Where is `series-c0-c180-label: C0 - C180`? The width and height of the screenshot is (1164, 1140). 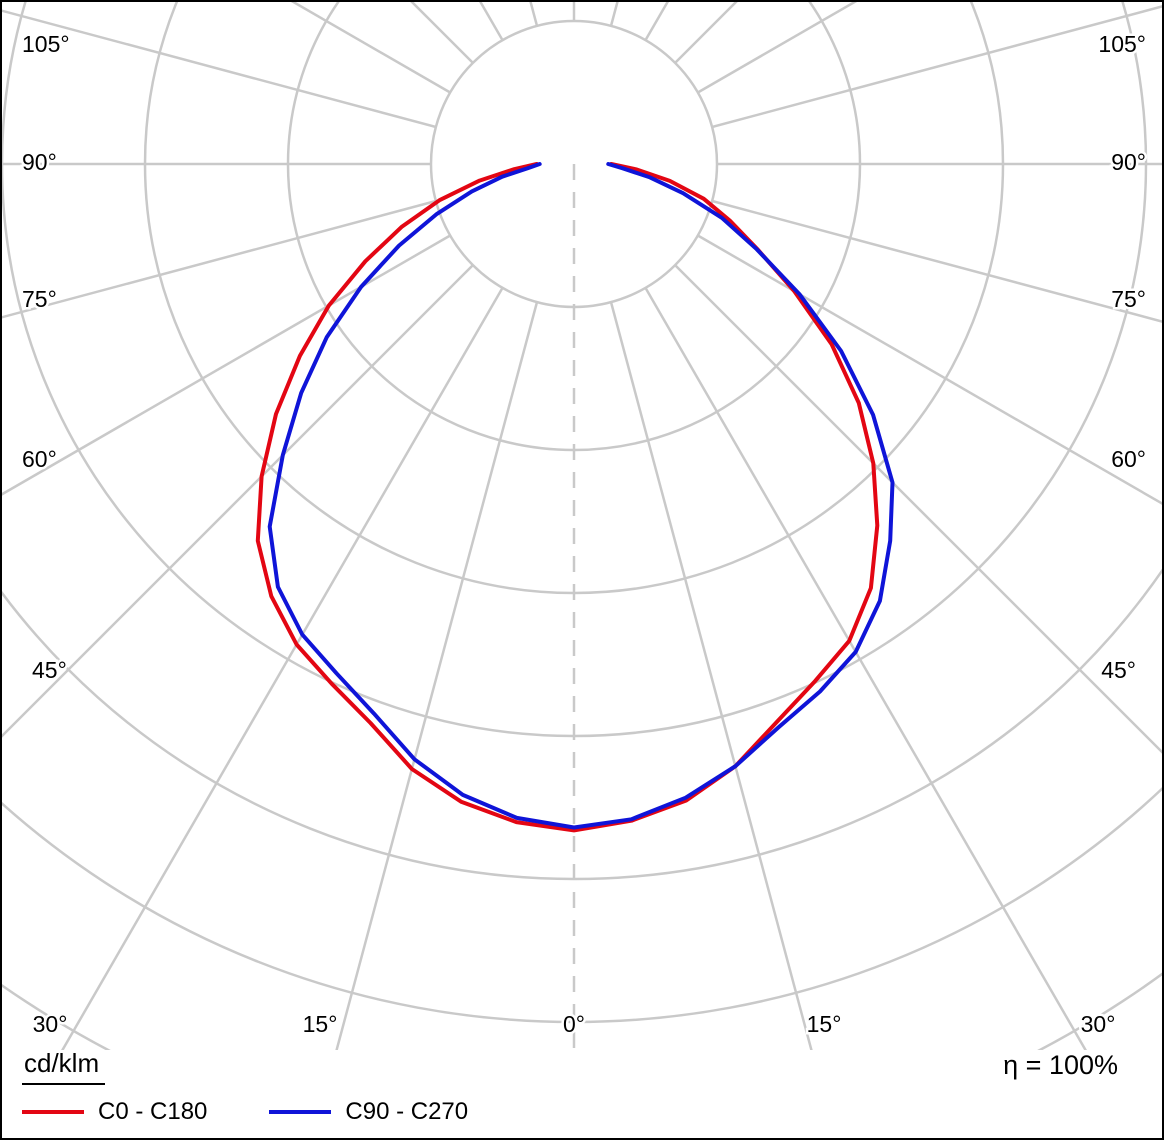 series-c0-c180-label: C0 - C180 is located at coordinates (153, 1111).